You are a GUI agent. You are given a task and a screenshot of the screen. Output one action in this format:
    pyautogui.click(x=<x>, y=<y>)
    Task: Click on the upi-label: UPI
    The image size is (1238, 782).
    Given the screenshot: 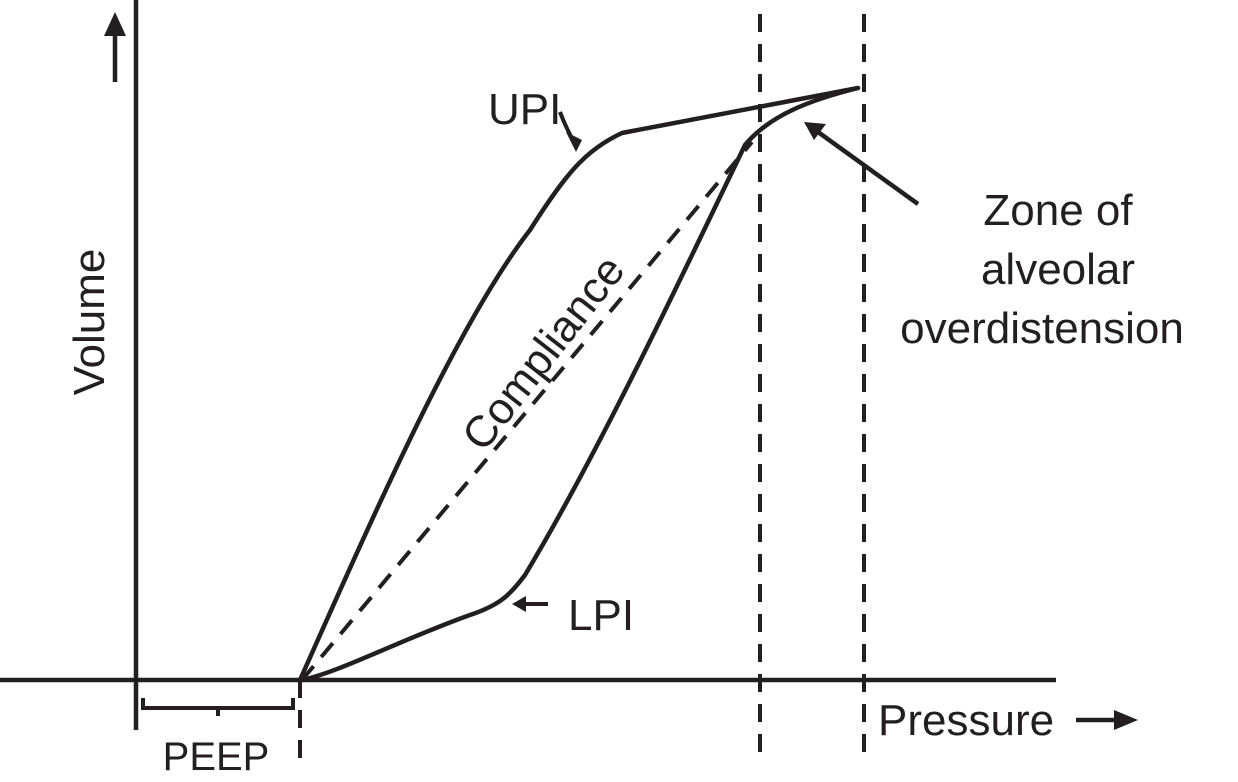 What is the action you would take?
    pyautogui.click(x=524, y=109)
    